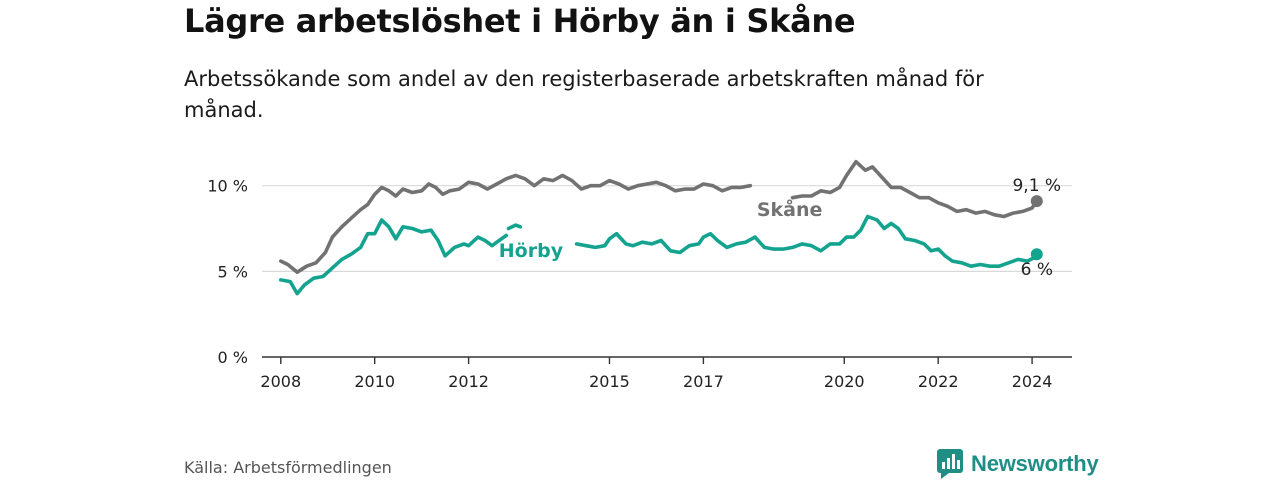 This screenshot has height=480, width=1280. Describe the element at coordinates (280, 381) in the screenshot. I see `x-tick-label: 2008` at that location.